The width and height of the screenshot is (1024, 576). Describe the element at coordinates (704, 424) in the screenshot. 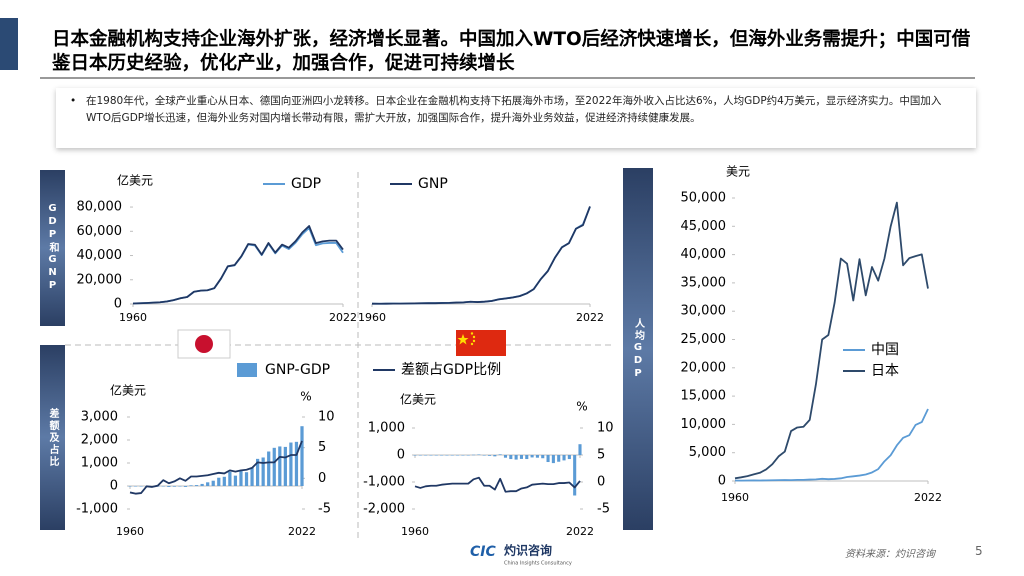

I see `y-tick-label: 10,000` at that location.